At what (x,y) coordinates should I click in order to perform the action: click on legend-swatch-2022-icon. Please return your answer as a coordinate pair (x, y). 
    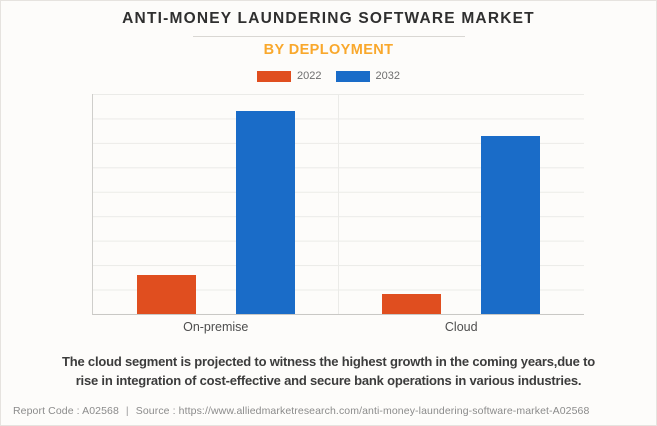
    Looking at the image, I should click on (274, 76).